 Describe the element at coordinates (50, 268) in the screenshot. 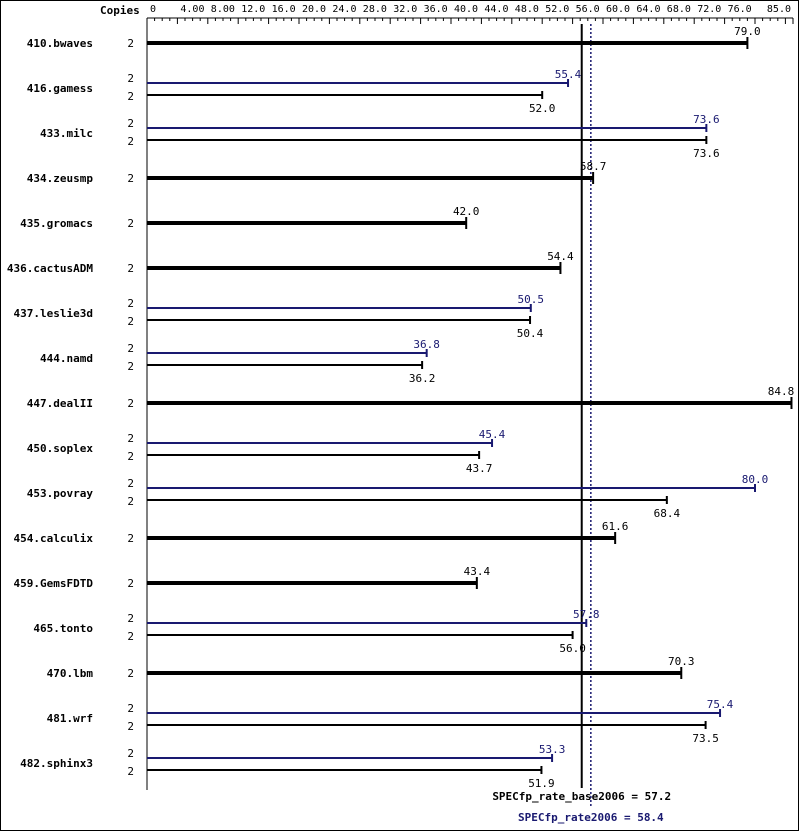

I see `benchmark-label: 436.cactusADM` at that location.